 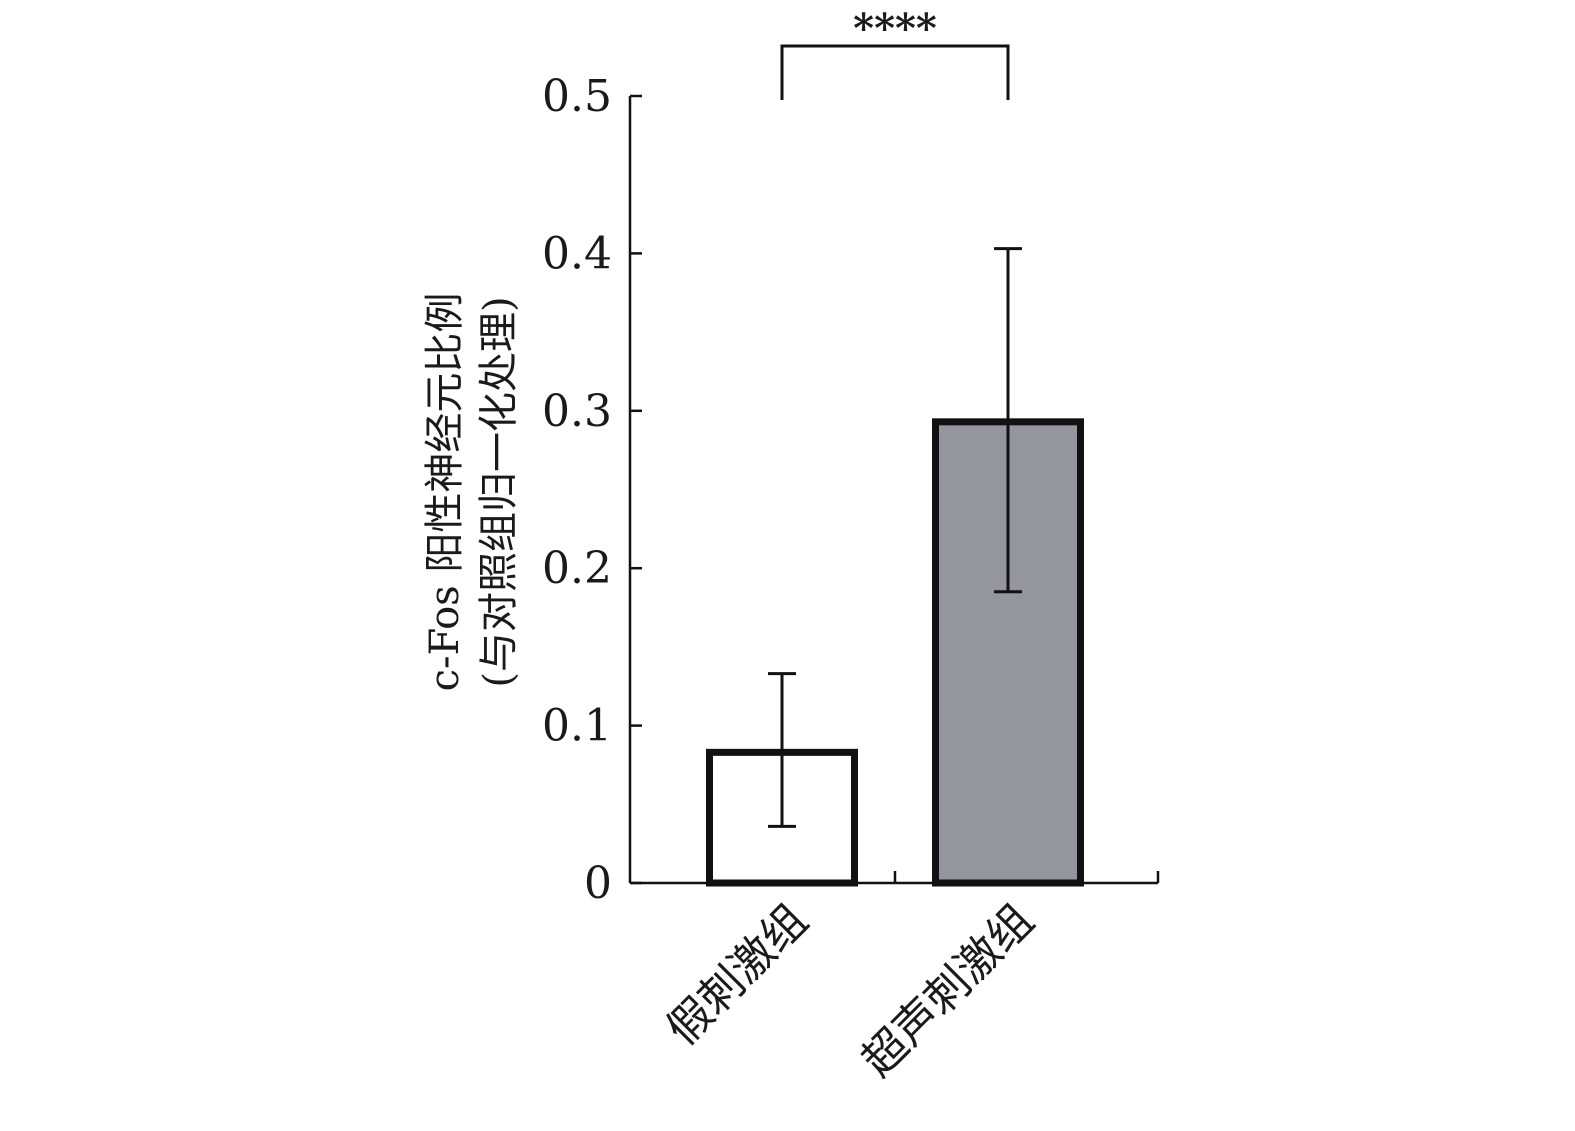 What do you see at coordinates (895, 72) in the screenshot?
I see `significance-bracket` at bounding box center [895, 72].